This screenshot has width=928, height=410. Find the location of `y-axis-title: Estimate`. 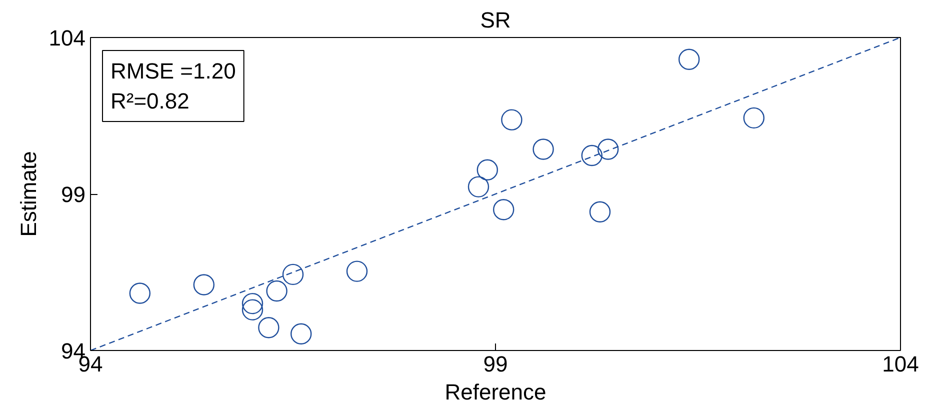

y-axis-title: Estimate is located at coordinates (28, 194).